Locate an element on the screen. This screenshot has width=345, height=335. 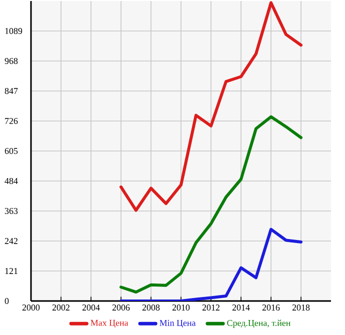
y-tick-label: 363 is located at coordinates (11, 211).